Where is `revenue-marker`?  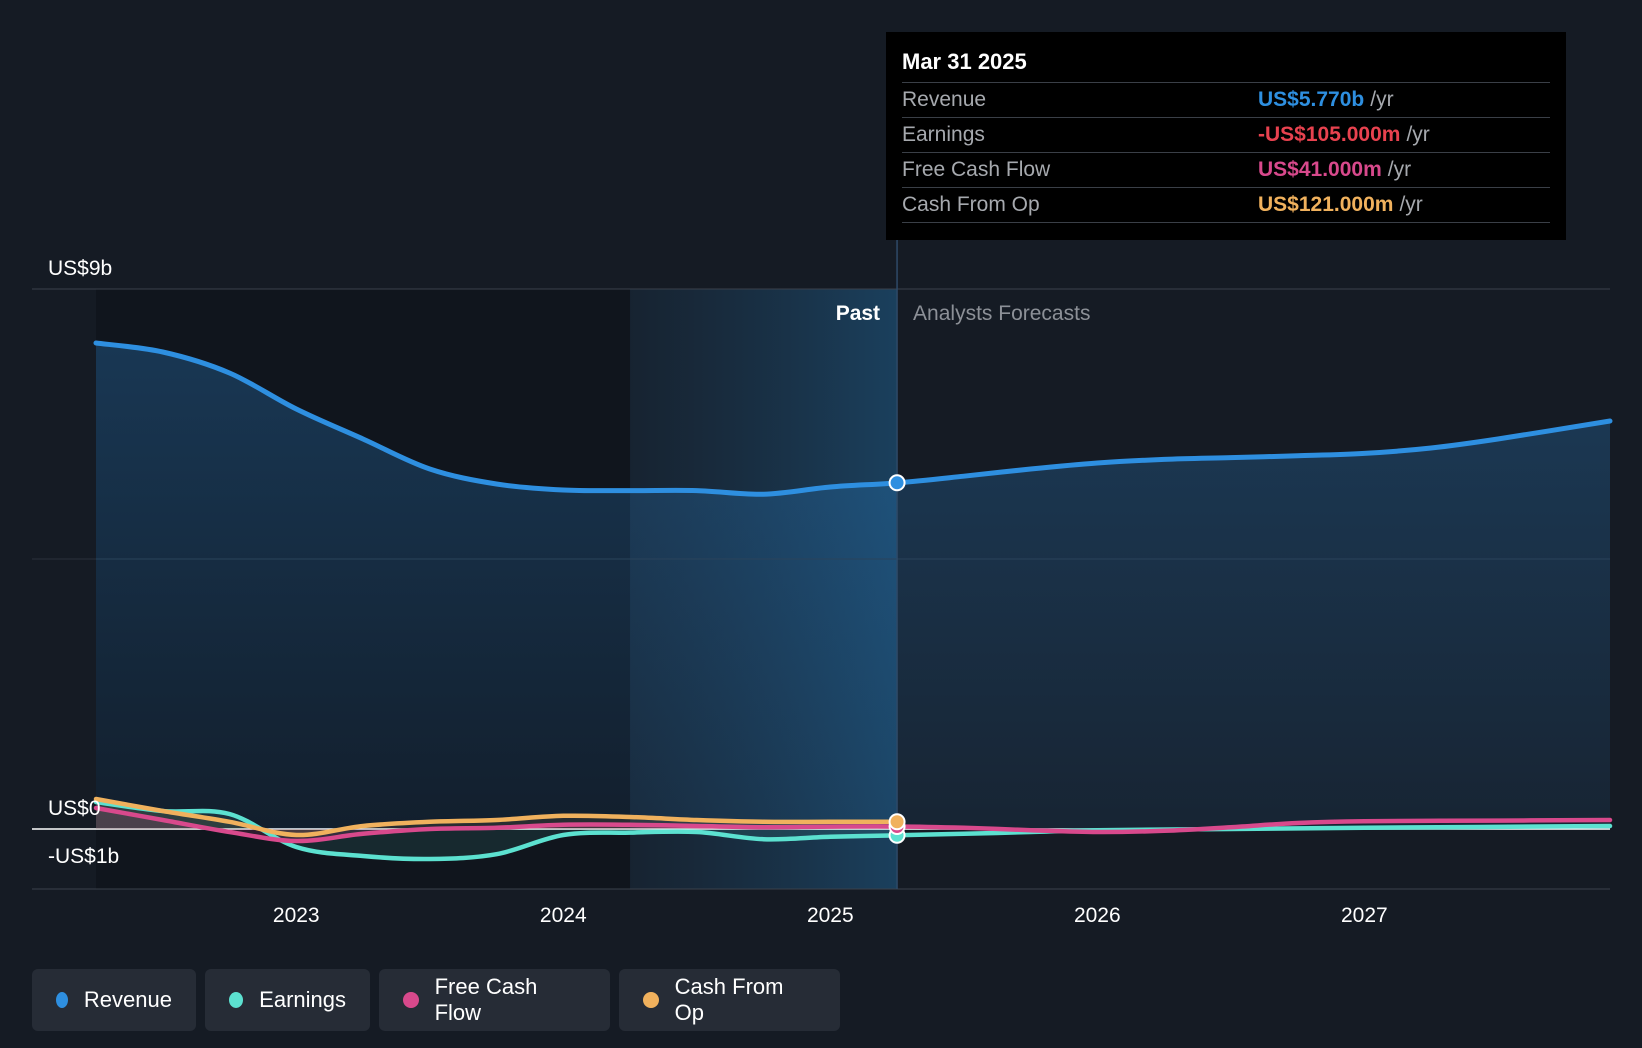
revenue-marker is located at coordinates (897, 483).